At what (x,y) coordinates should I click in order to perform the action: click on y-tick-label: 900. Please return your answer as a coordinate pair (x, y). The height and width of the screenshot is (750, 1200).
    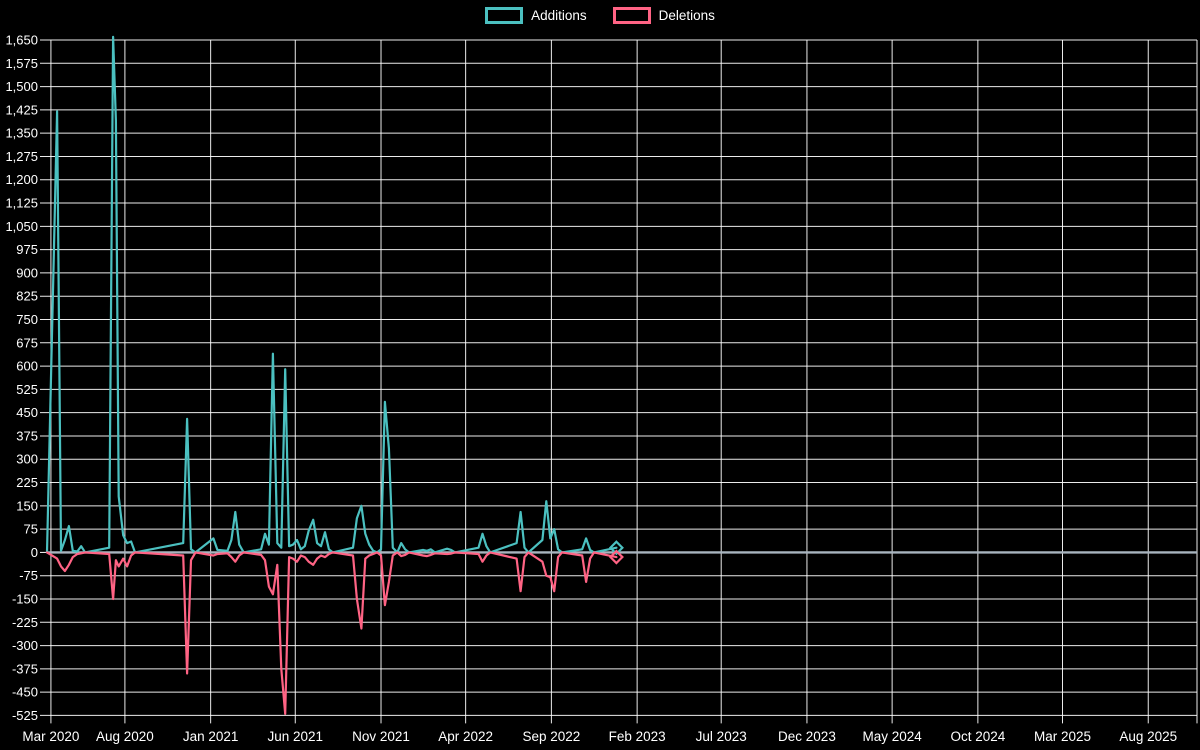
    Looking at the image, I should click on (27, 272).